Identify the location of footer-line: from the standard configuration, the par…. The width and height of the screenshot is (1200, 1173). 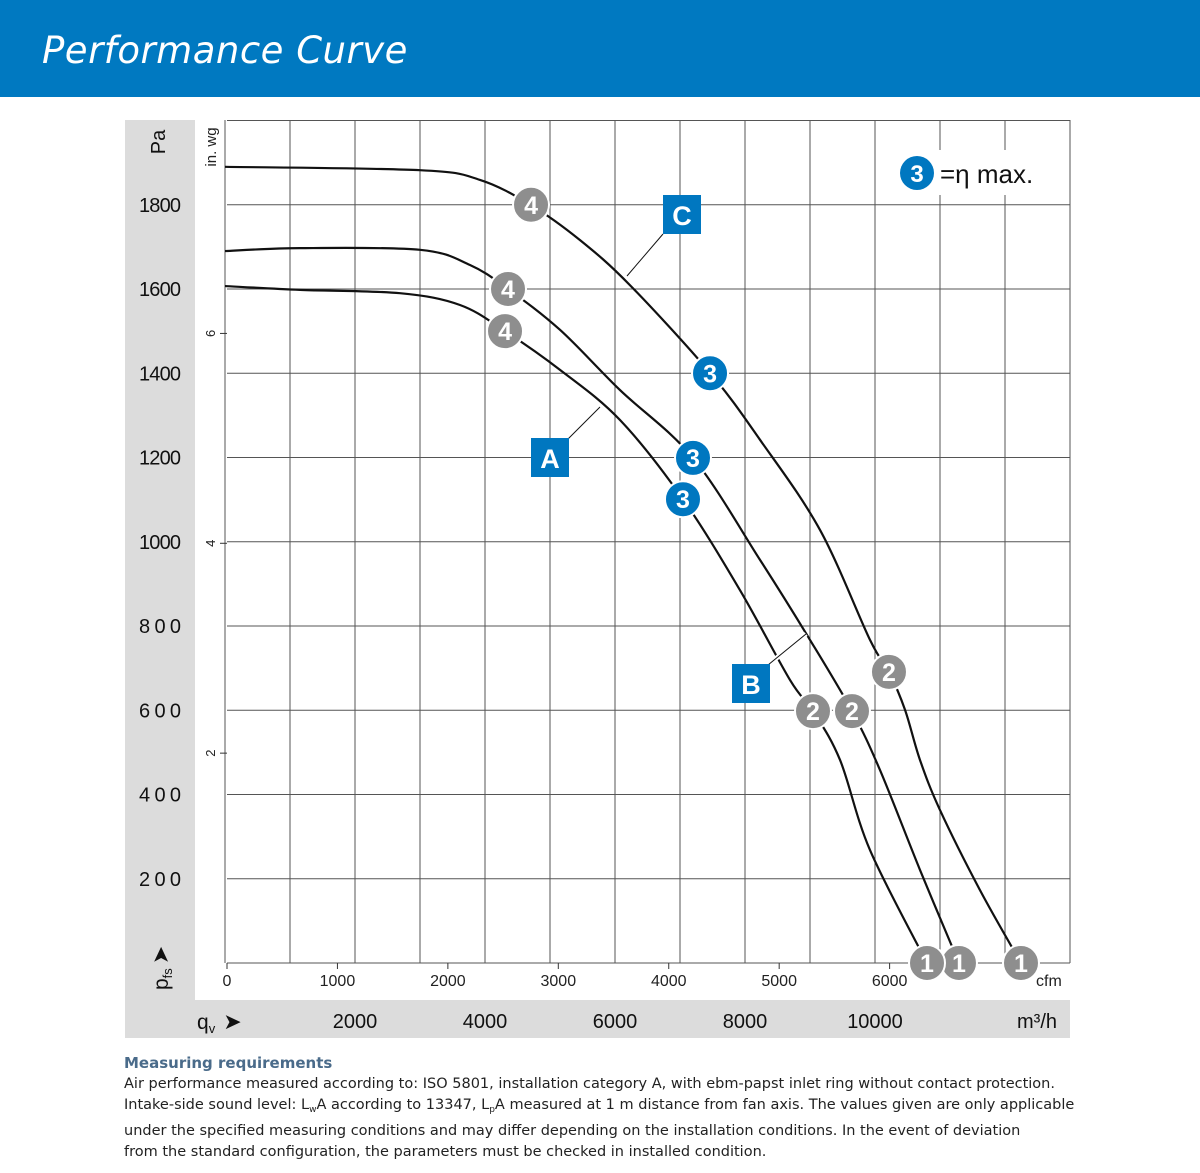
(445, 1152).